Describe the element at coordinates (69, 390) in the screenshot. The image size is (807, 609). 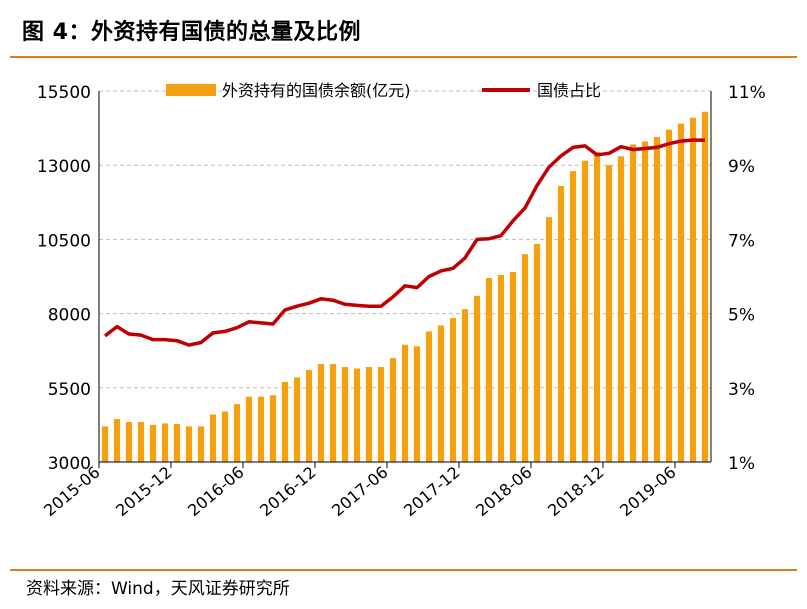
I see `left-axis-tick-label: 5500` at that location.